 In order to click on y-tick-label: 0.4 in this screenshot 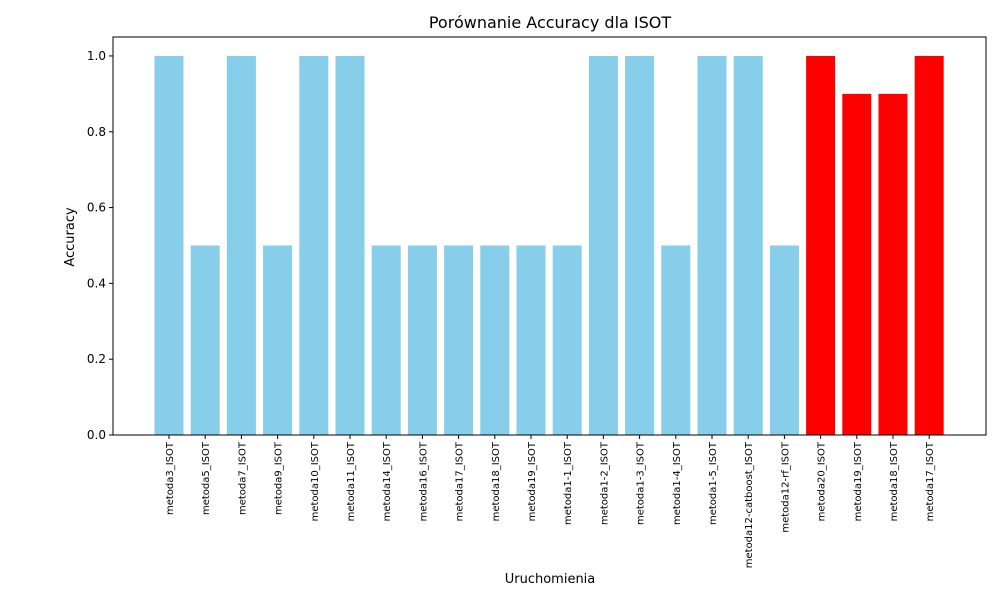, I will do `click(96, 283)`.